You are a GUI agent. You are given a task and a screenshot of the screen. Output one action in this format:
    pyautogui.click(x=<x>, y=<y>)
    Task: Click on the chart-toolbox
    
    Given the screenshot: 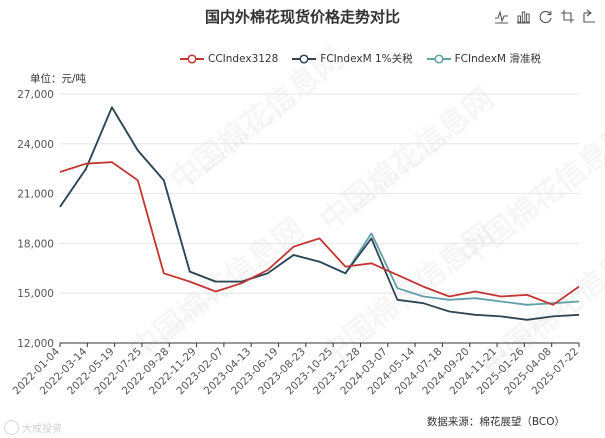 What is the action you would take?
    pyautogui.click(x=545, y=16)
    